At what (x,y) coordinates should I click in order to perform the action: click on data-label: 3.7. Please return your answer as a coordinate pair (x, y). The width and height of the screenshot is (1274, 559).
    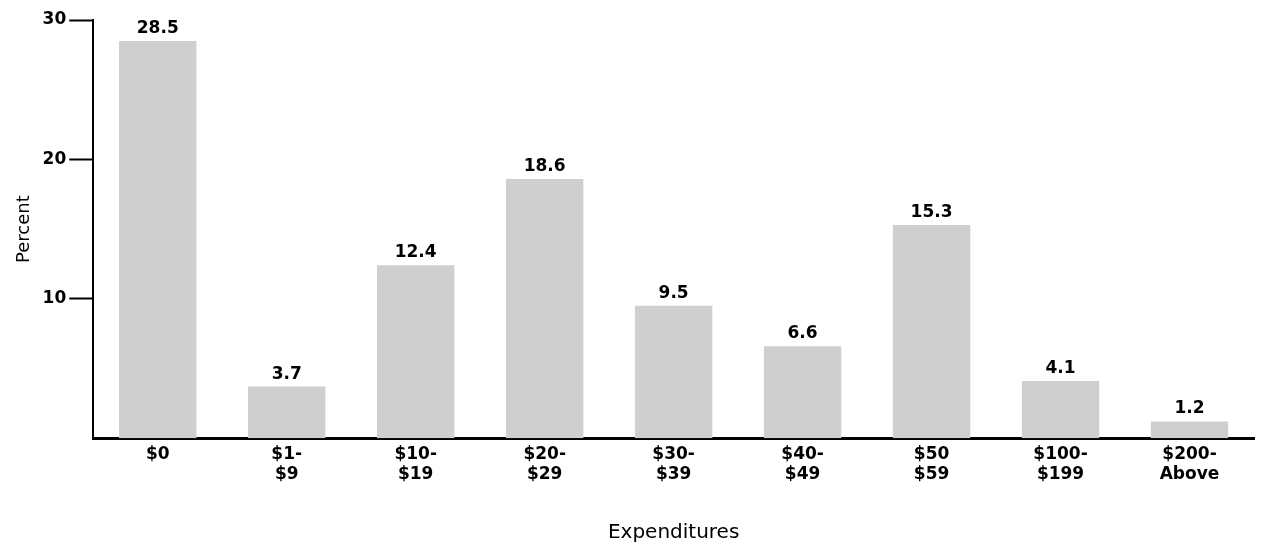
    Looking at the image, I should click on (286, 372).